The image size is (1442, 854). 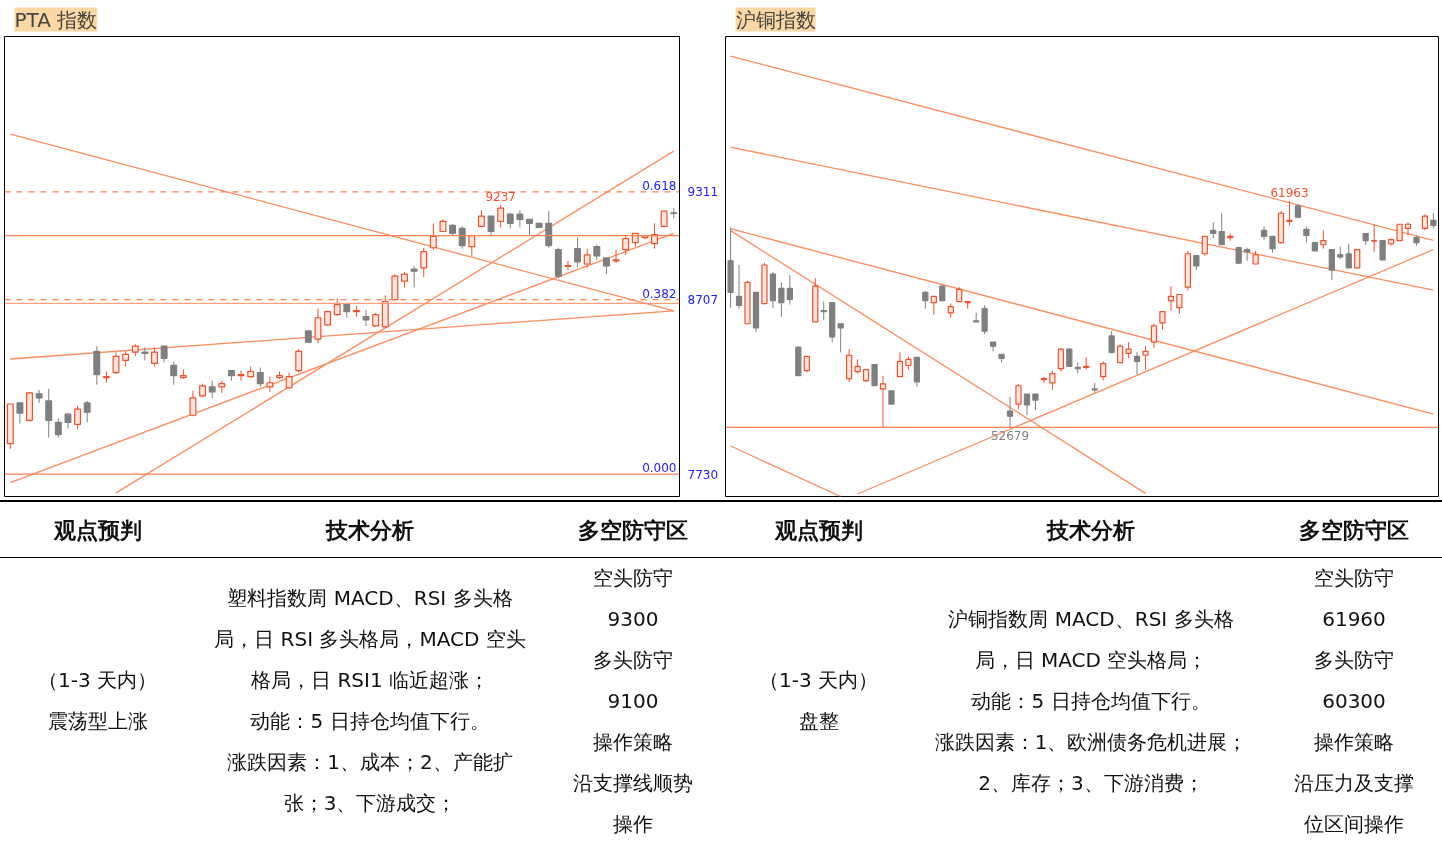 What do you see at coordinates (818, 721) in the screenshot?
I see `text: 盘整` at bounding box center [818, 721].